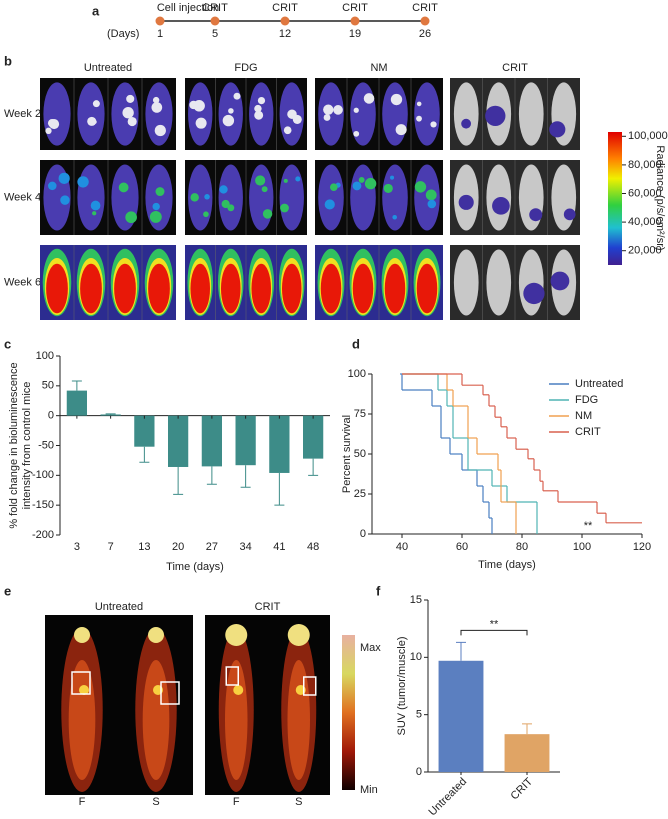 The image size is (668, 819). Describe the element at coordinates (215, 34) in the screenshot. I see `day-label: 5` at that location.